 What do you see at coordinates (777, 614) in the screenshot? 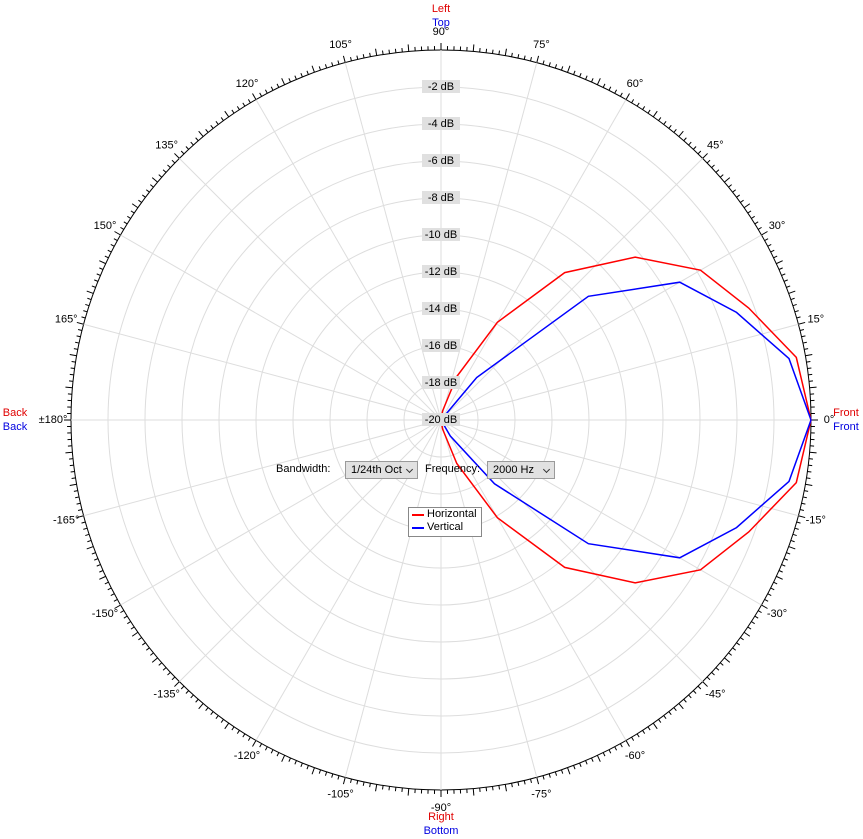
I see `angle-label: -30°` at bounding box center [777, 614].